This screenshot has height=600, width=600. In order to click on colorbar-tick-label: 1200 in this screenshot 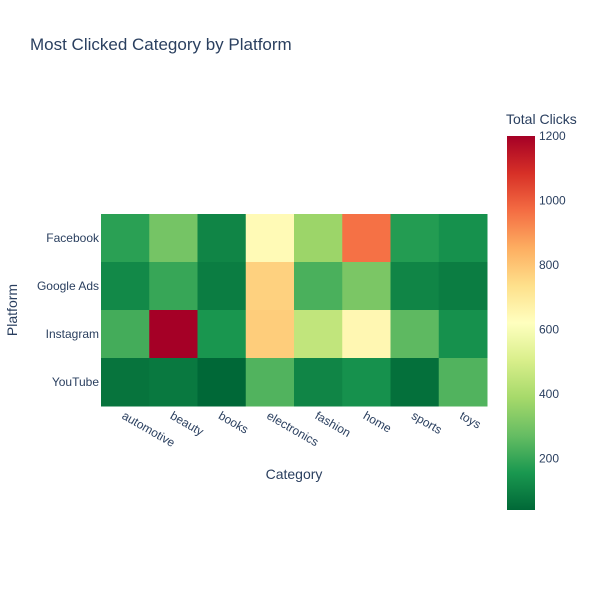, I will do `click(552, 136)`.